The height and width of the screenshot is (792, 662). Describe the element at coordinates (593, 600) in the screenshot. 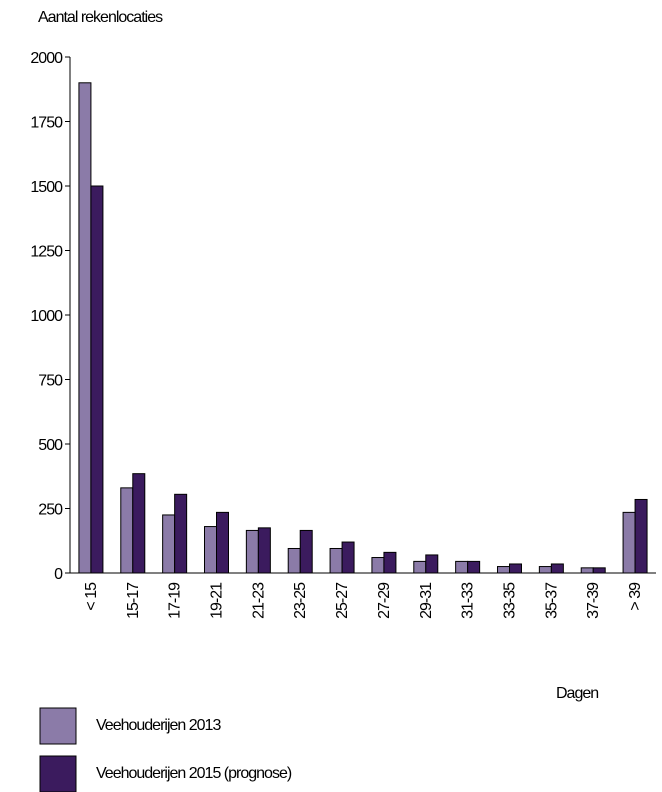

I see `x-tick-label: 37-39` at that location.